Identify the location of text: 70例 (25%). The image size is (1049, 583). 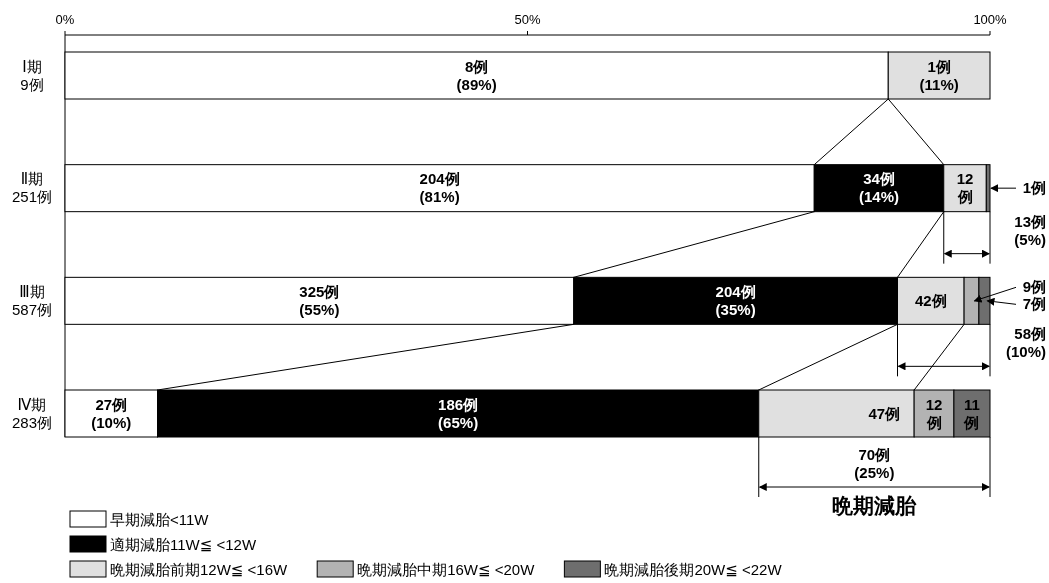
(874, 463).